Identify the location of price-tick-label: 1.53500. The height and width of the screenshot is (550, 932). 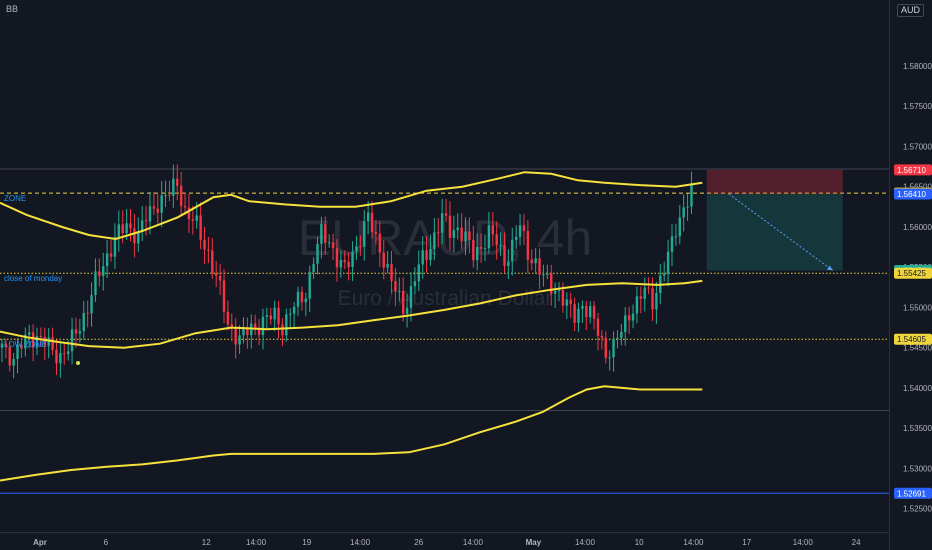
(917, 428).